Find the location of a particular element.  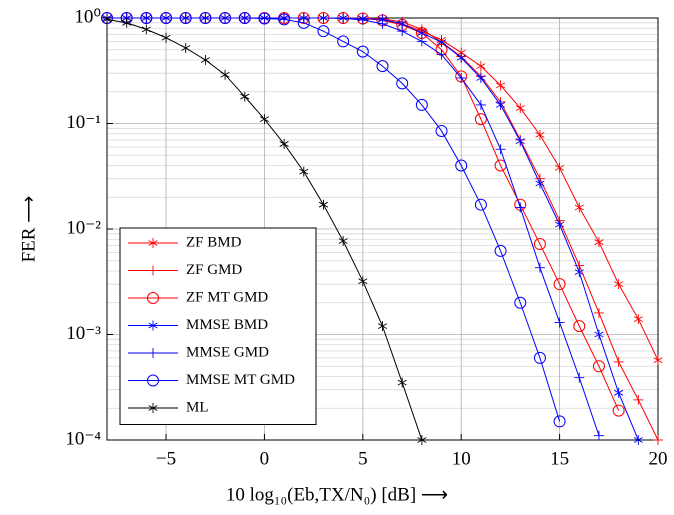

x-tick-label: 5 is located at coordinates (363, 458).